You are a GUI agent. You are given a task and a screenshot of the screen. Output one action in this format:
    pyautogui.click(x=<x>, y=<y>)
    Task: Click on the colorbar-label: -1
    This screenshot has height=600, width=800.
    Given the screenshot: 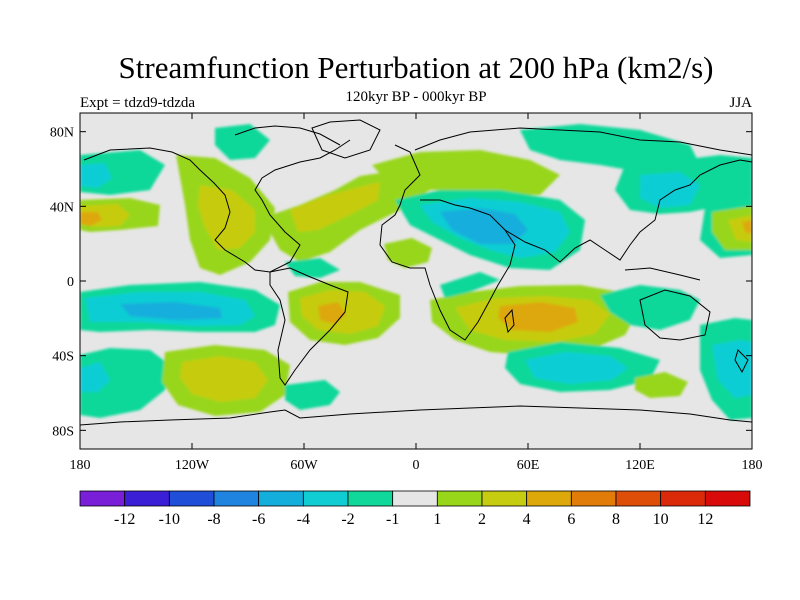 What is the action you would take?
    pyautogui.click(x=392, y=519)
    